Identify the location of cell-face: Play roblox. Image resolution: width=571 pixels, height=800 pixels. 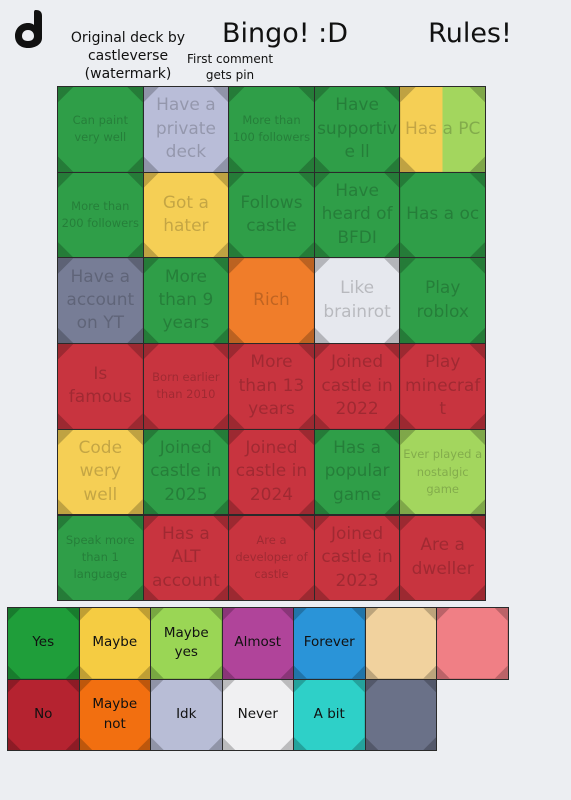
(442, 301).